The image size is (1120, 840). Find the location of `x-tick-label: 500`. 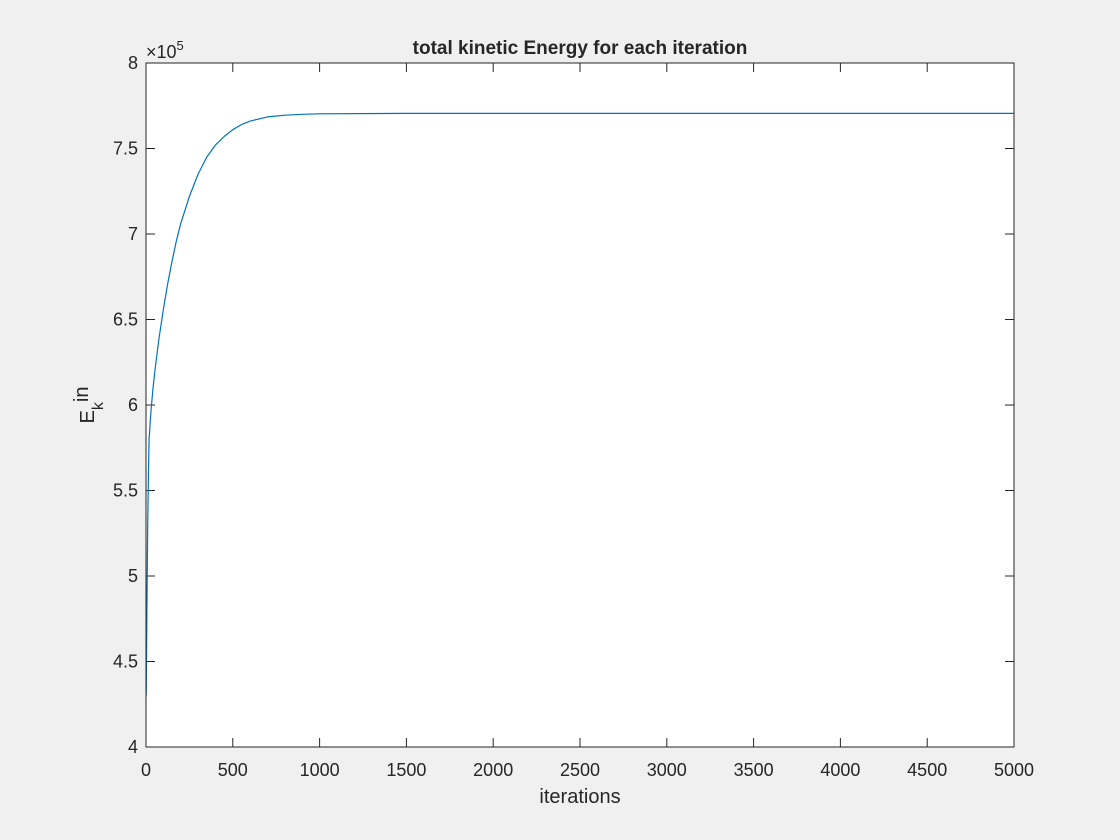

x-tick-label: 500 is located at coordinates (233, 770).